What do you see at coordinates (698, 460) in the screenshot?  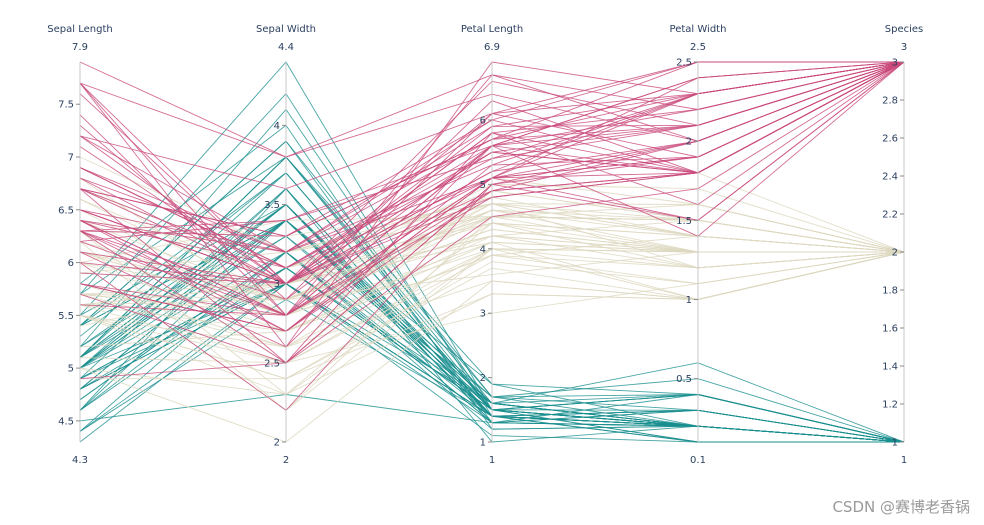 I see `range-min-label: 0.1` at bounding box center [698, 460].